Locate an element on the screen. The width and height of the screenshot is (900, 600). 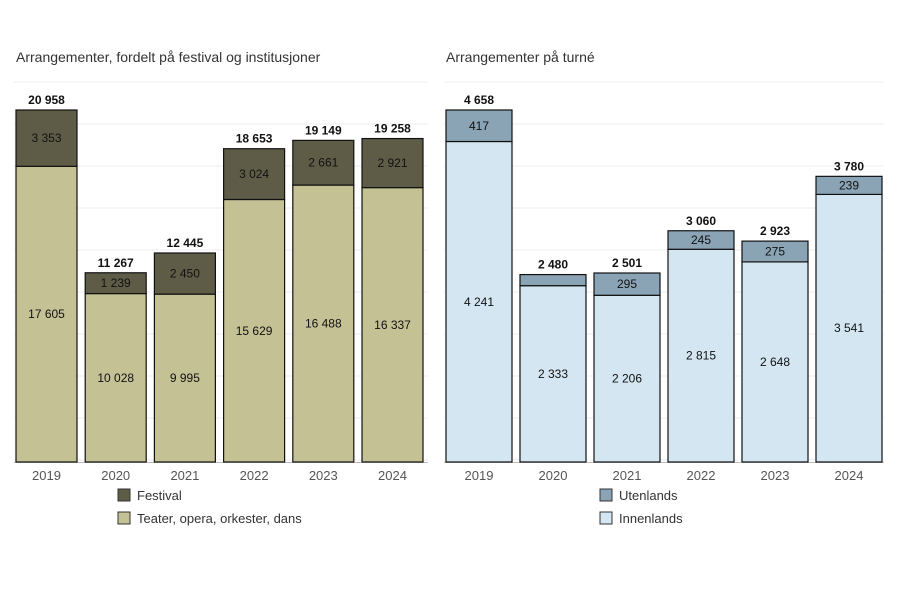
data-label: 2 815 is located at coordinates (701, 356).